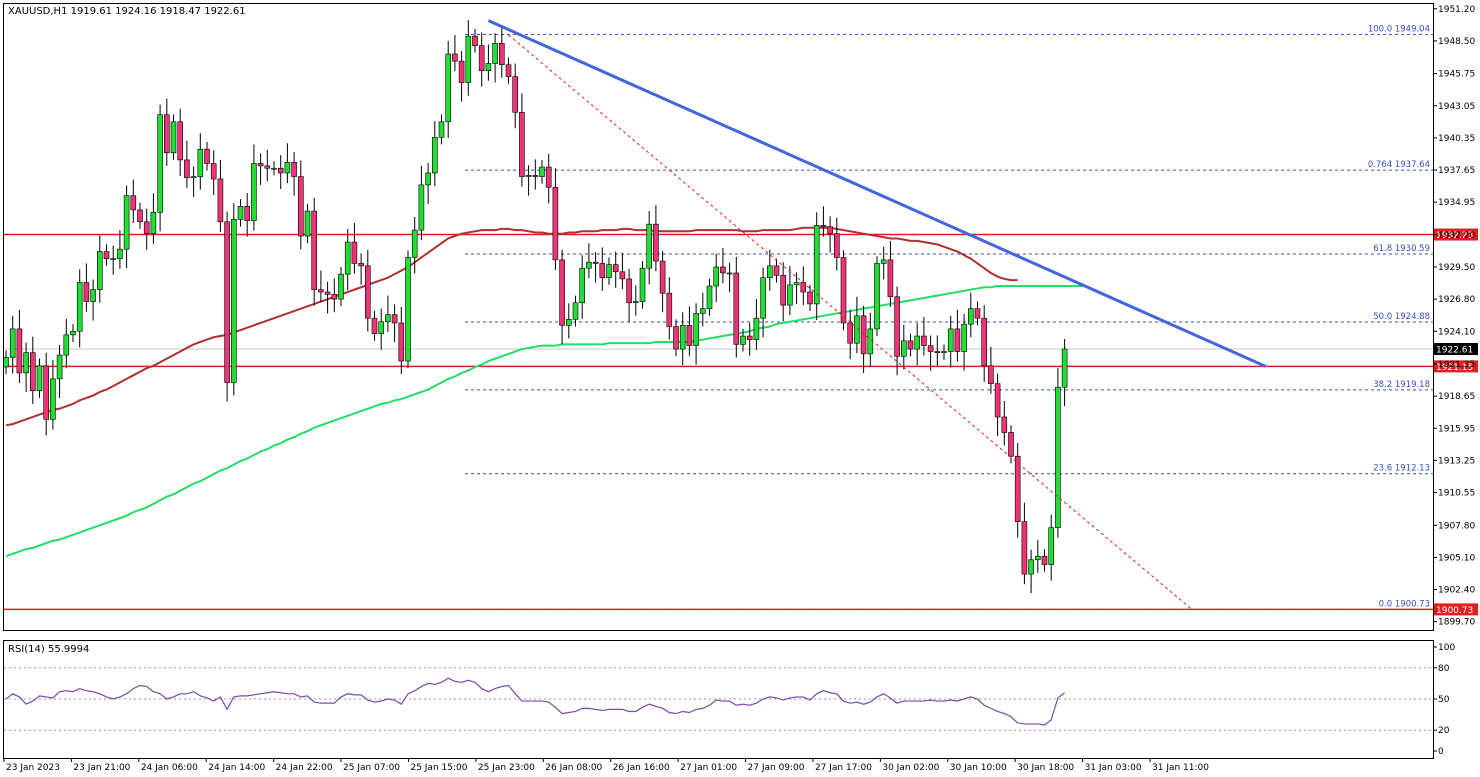 The image size is (1480, 777). Describe the element at coordinates (506, 768) in the screenshot. I see `time-label: 25 Jan 23:00` at that location.